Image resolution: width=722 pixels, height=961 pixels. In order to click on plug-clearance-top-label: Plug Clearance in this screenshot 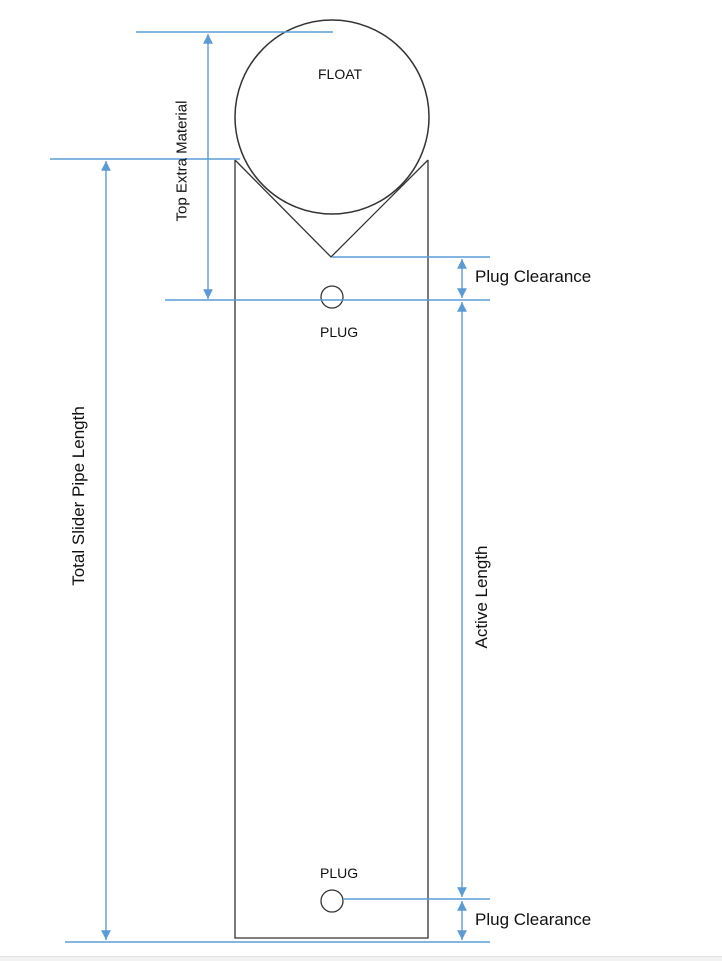, I will do `click(533, 276)`.